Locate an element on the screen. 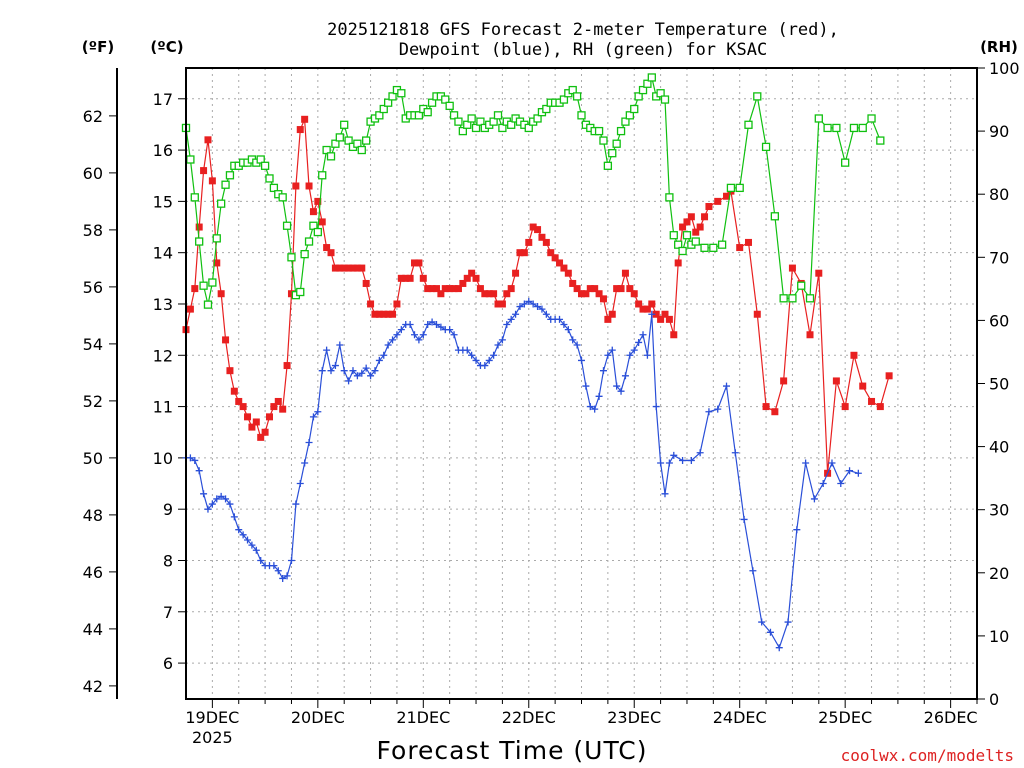 This screenshot has width=1024, height=768. fahrenheit-tick-label: 58 is located at coordinates (93, 230).